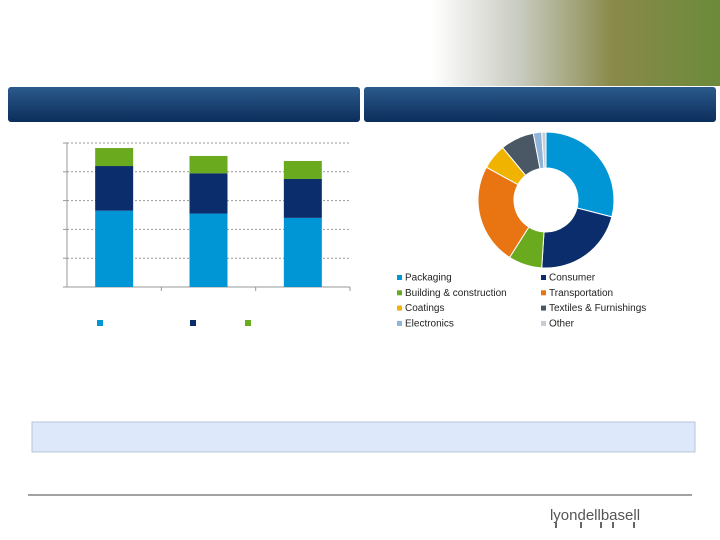  Describe the element at coordinates (562, 324) in the screenshot. I see `legend-label: Other` at that location.